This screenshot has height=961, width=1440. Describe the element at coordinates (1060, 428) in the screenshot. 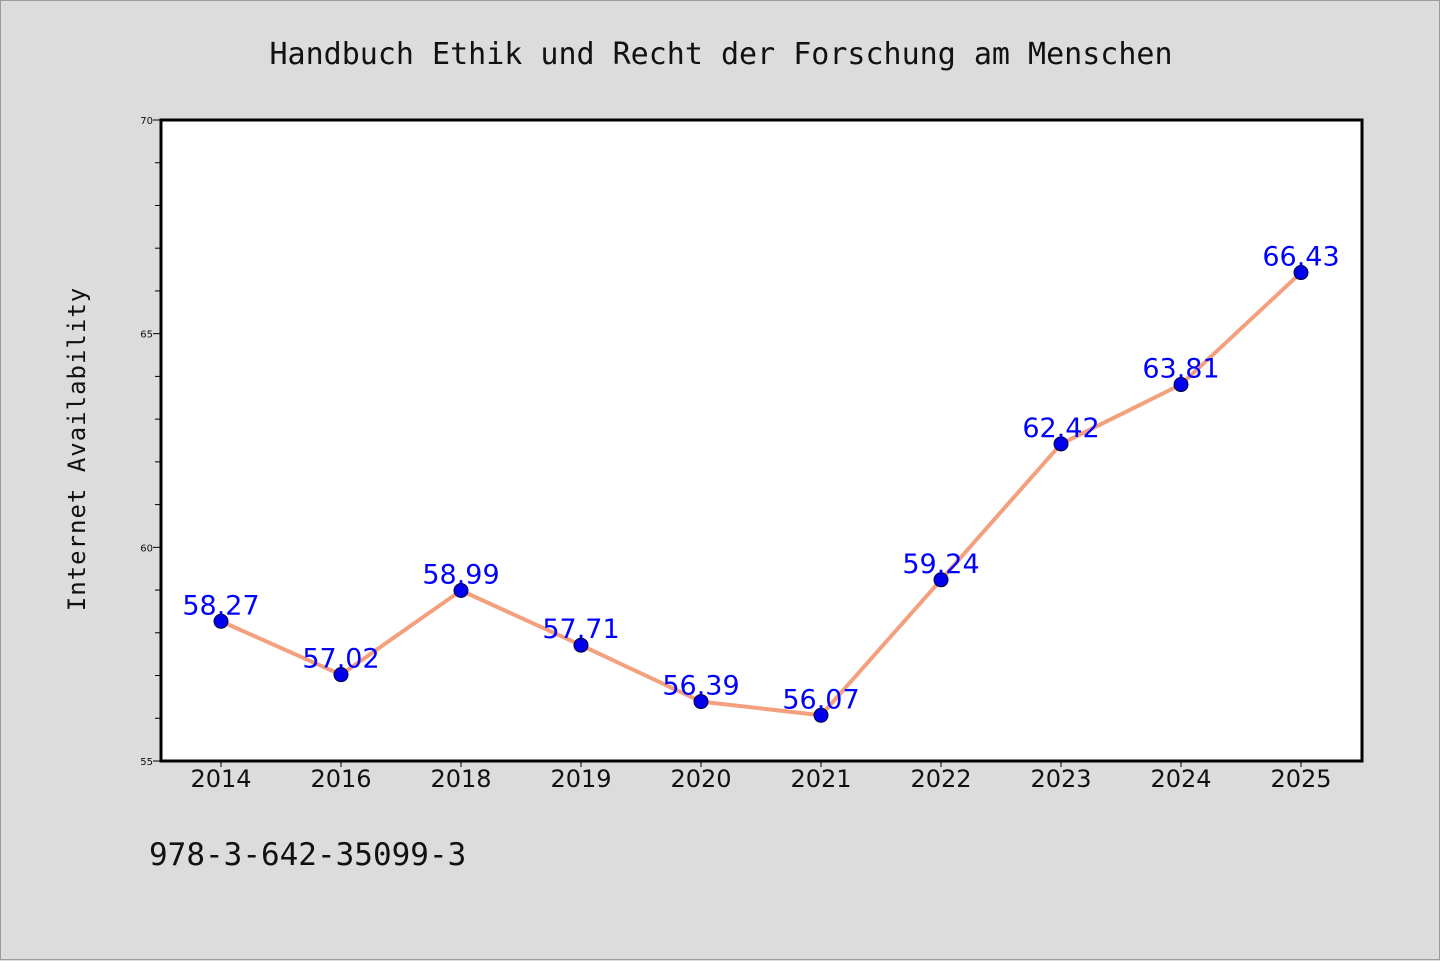

I see `data-label: 62.42` at that location.